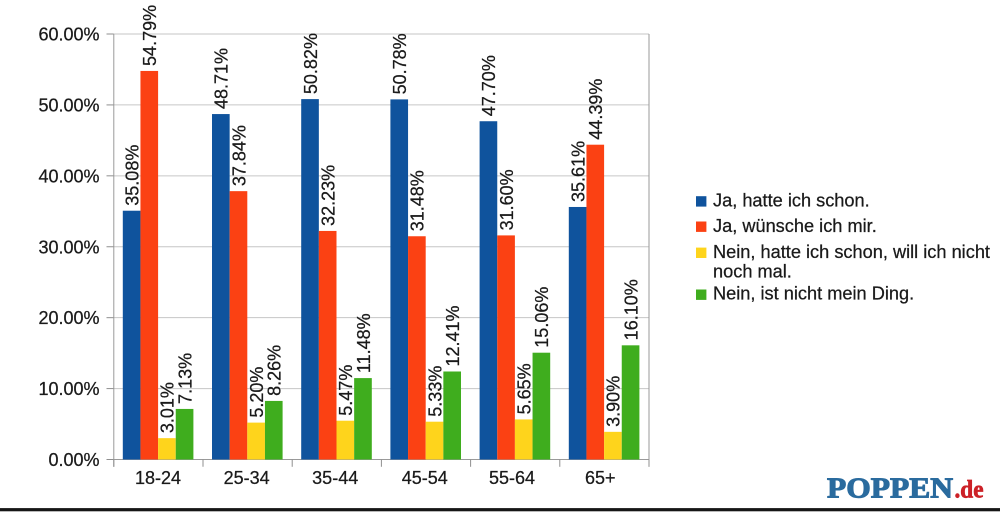 The height and width of the screenshot is (515, 1000). I want to click on svg-text: 20.00%, so click(68, 318).